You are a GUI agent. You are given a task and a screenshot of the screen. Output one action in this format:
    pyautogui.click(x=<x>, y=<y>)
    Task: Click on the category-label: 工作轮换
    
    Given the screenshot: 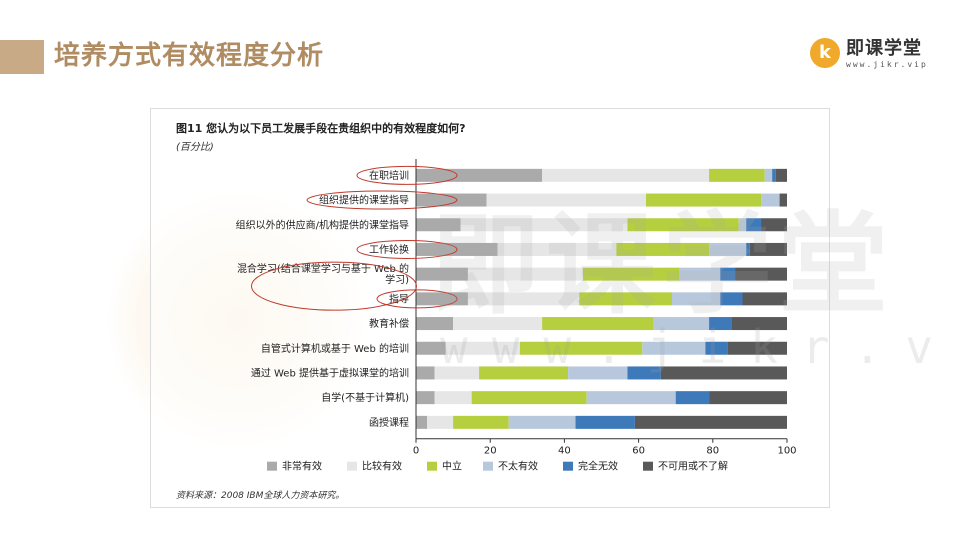 What is the action you would take?
    pyautogui.click(x=389, y=249)
    